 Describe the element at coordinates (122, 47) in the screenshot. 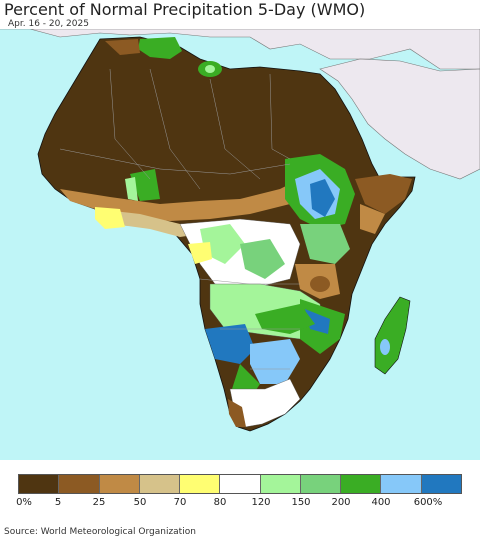

I see `north-coast-low-band` at that location.